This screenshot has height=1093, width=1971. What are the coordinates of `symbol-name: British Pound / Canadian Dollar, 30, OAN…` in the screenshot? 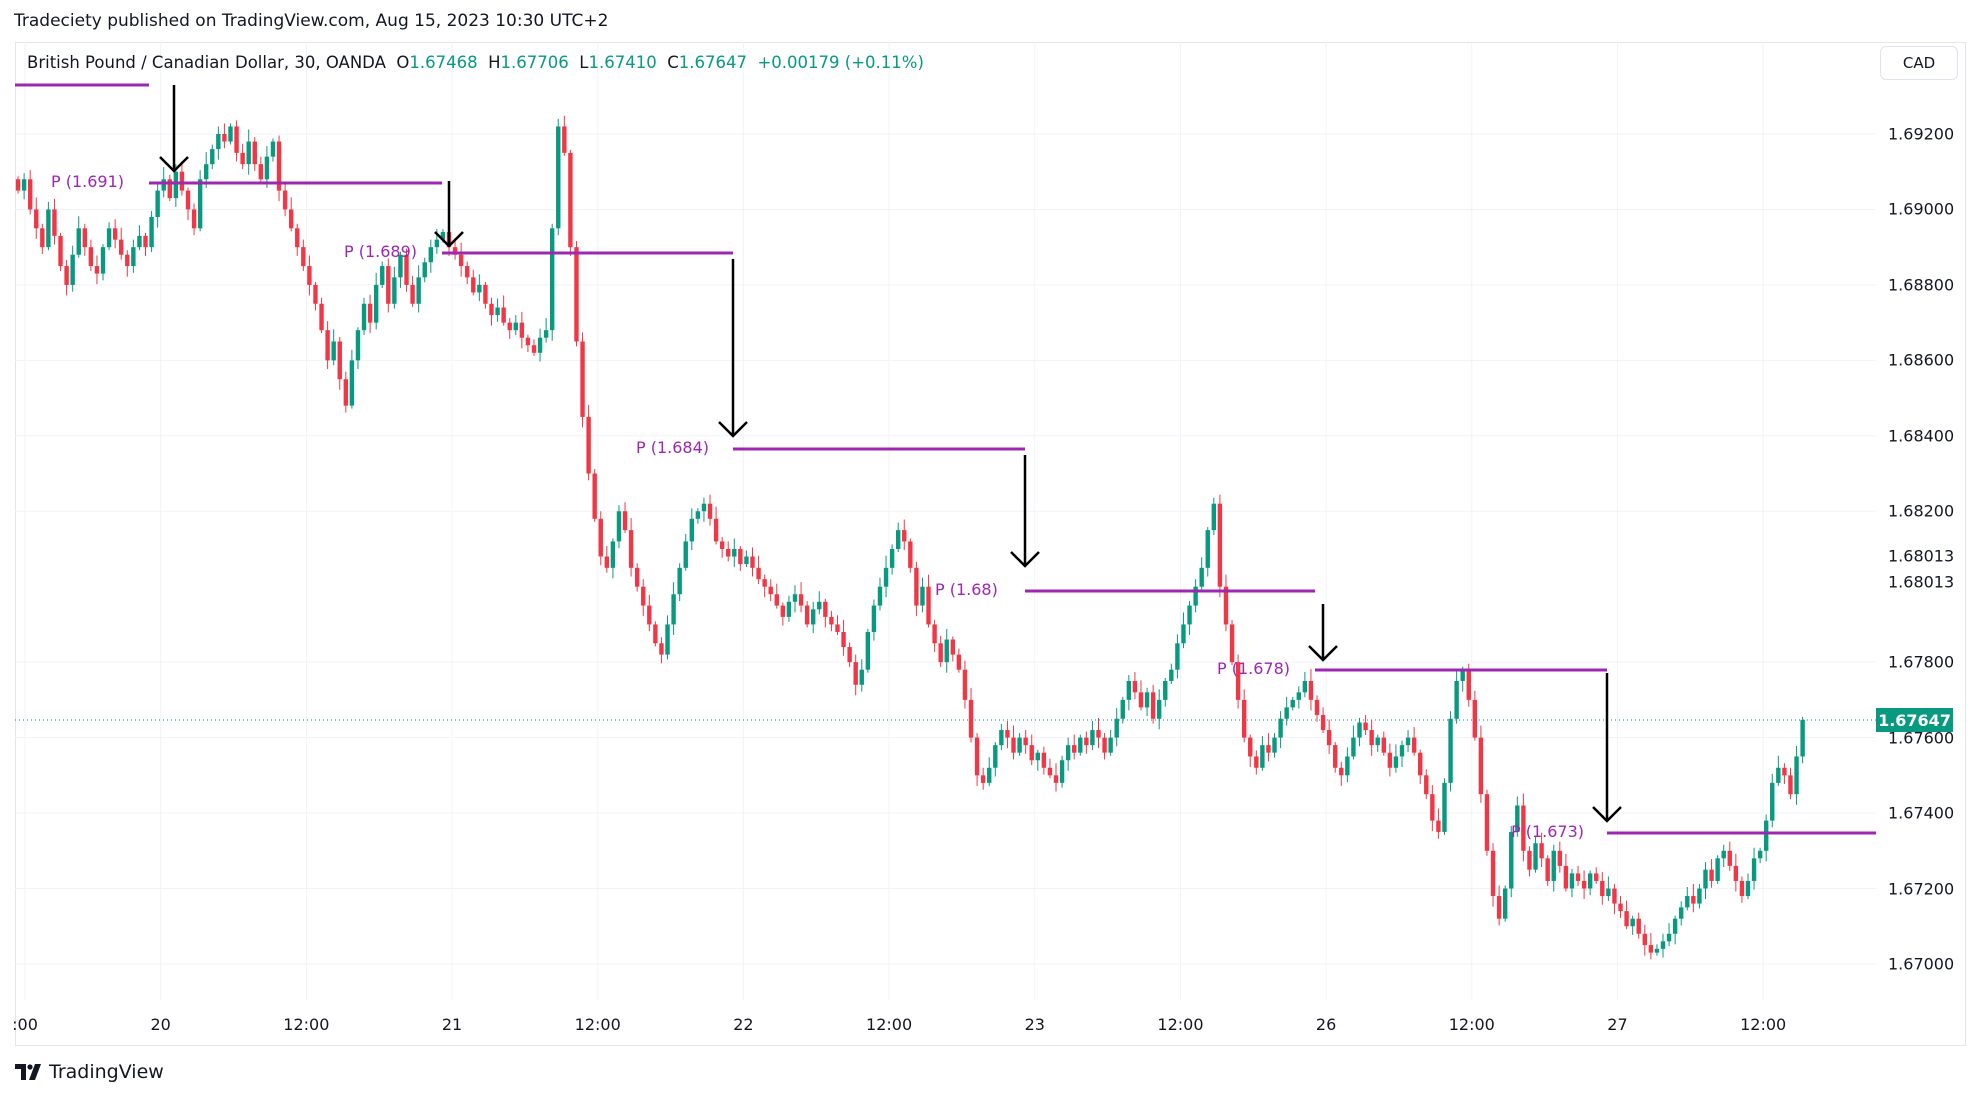 It's located at (206, 62).